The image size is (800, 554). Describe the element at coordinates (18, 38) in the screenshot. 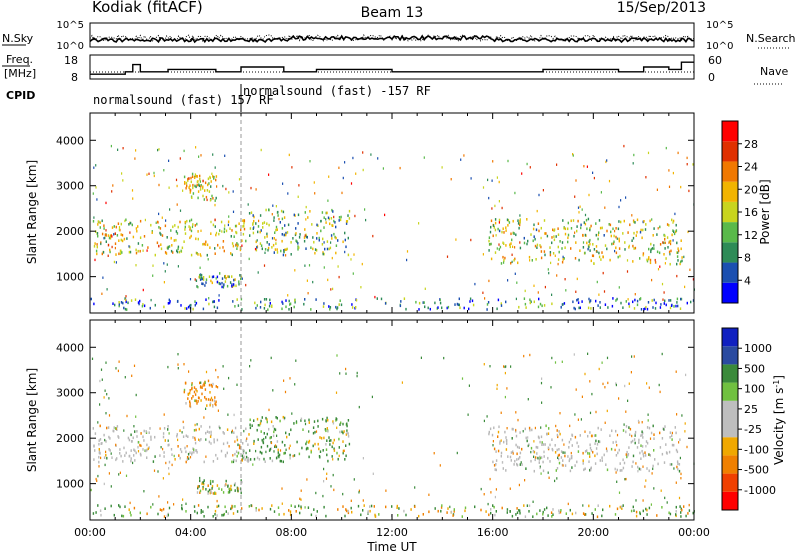

I see `nsky-label: N.Sky` at that location.